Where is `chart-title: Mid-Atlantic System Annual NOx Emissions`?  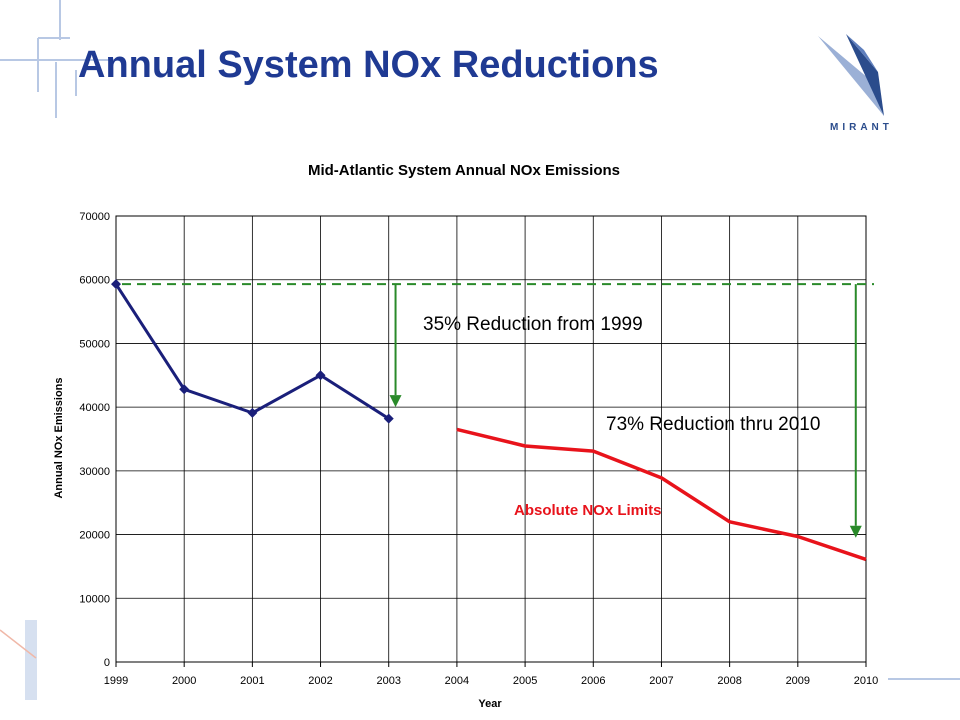
chart-title: Mid-Atlantic System Annual NOx Emissions is located at coordinates (464, 170).